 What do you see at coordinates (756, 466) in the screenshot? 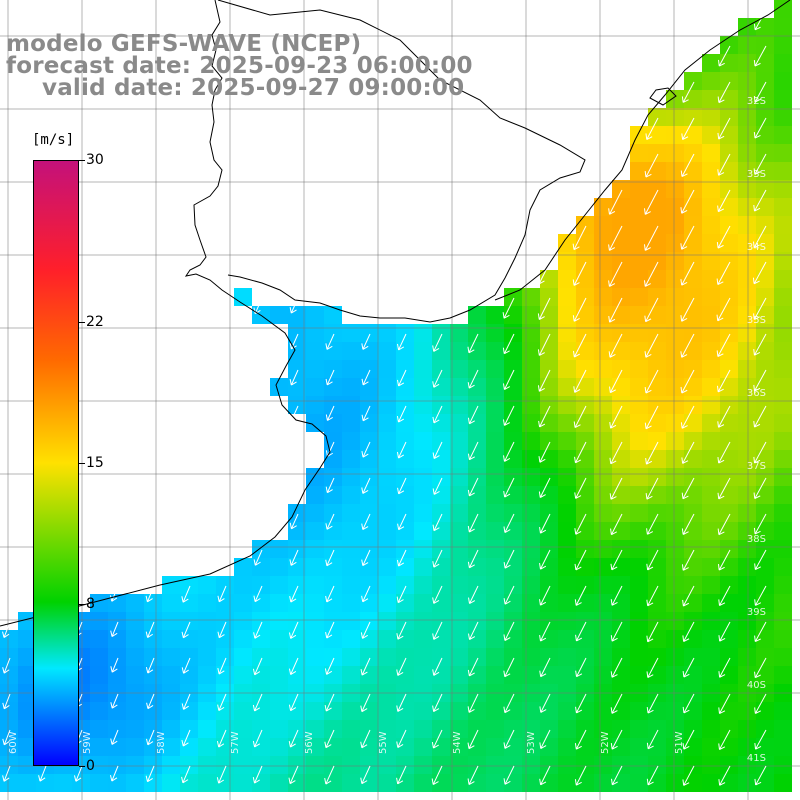
I see `latitude-label: 37S` at bounding box center [756, 466].